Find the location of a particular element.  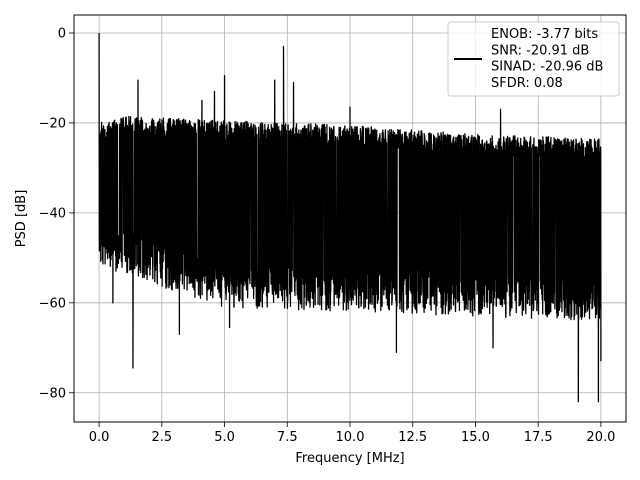

y-tick-label: 0 is located at coordinates (62, 33).